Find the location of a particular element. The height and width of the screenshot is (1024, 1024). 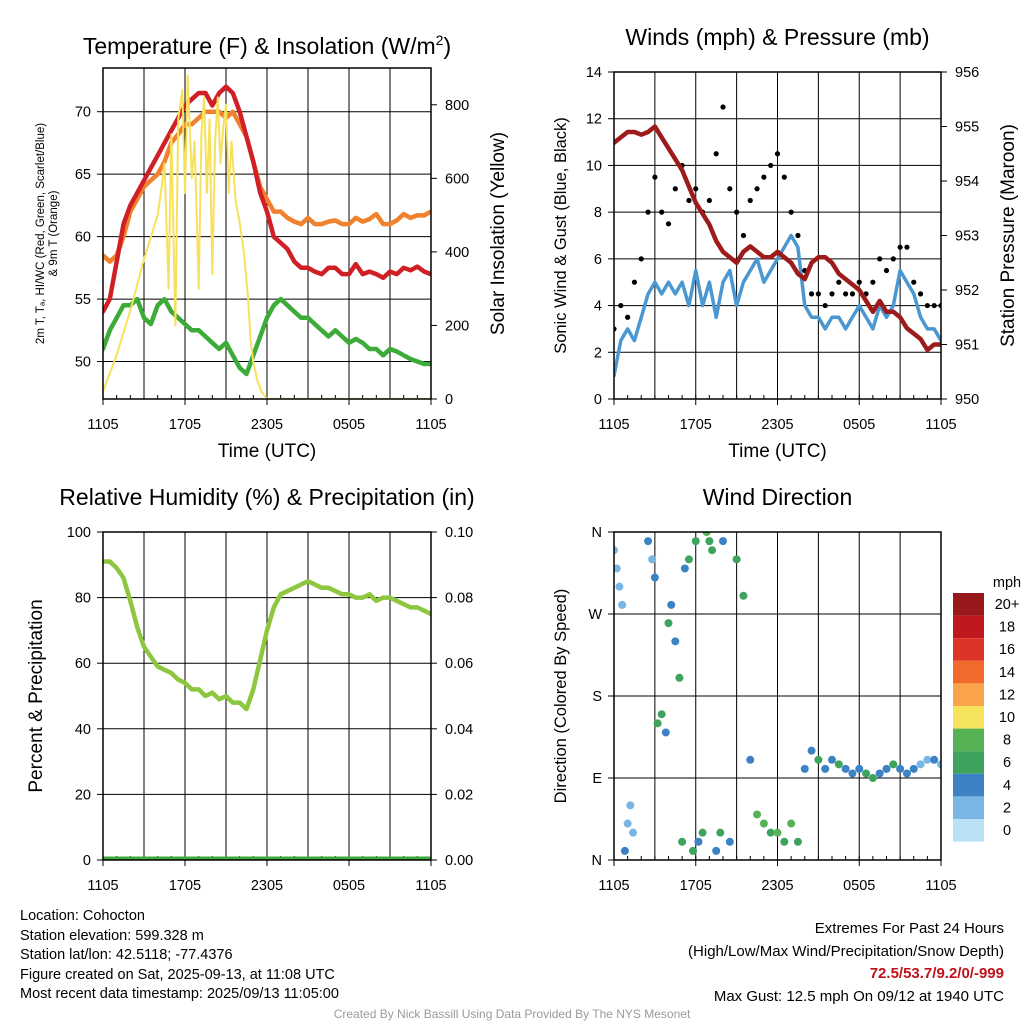

y-axis-label: Direction (Colored By Speed) is located at coordinates (561, 696).